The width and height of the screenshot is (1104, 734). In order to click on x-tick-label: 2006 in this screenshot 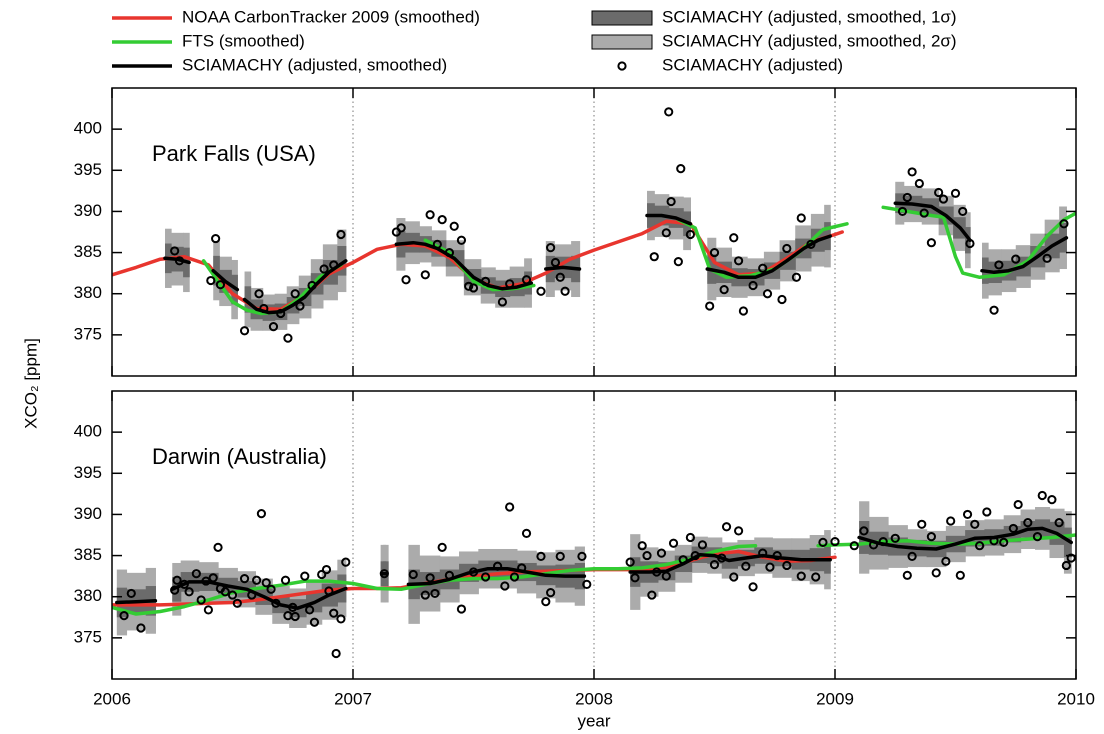, I will do `click(112, 698)`.